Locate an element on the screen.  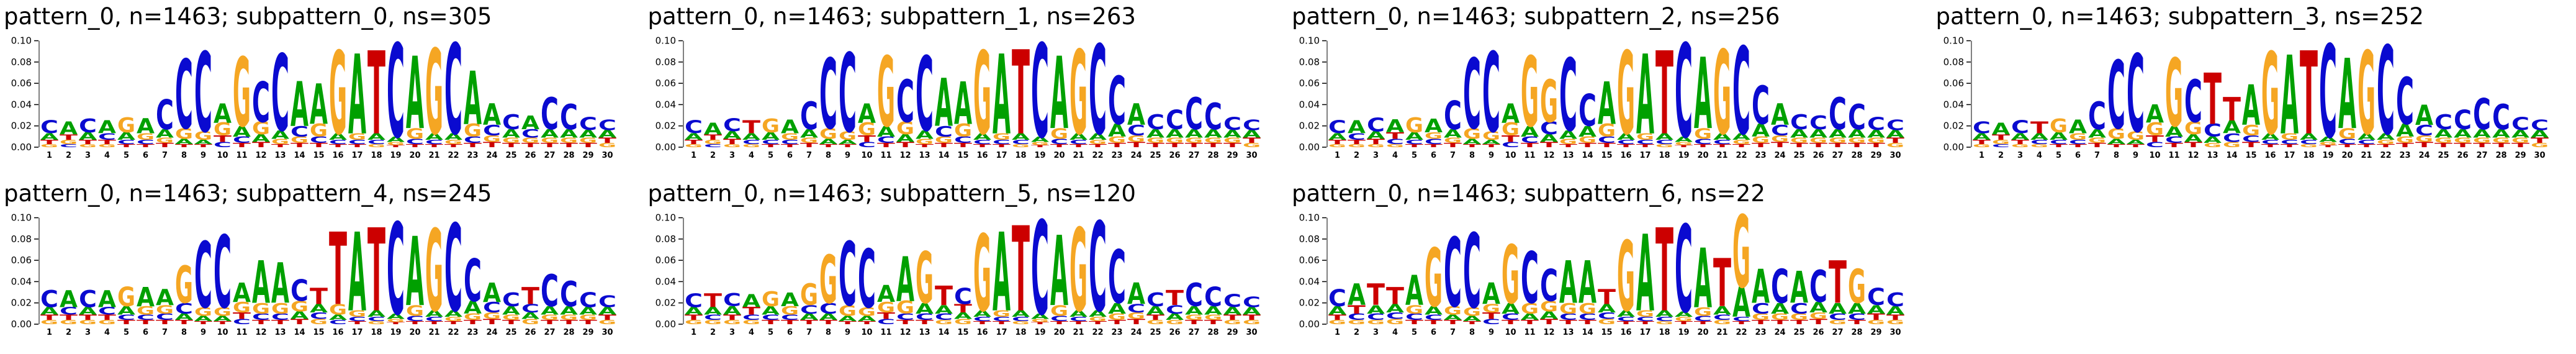
plot-title: pattern_0, n=1463; subpattern_2, ns=256 is located at coordinates (1536, 16).